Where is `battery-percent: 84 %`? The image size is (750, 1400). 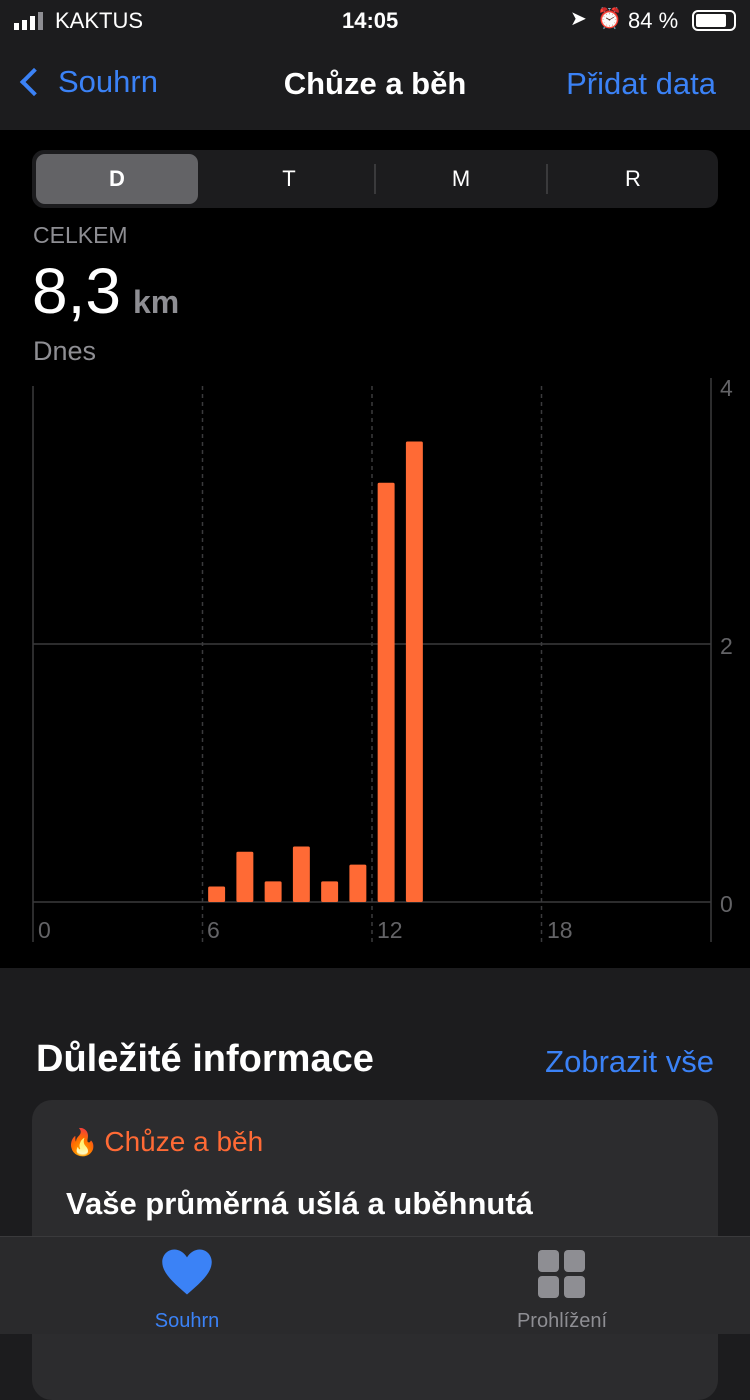
battery-percent: 84 % is located at coordinates (653, 20).